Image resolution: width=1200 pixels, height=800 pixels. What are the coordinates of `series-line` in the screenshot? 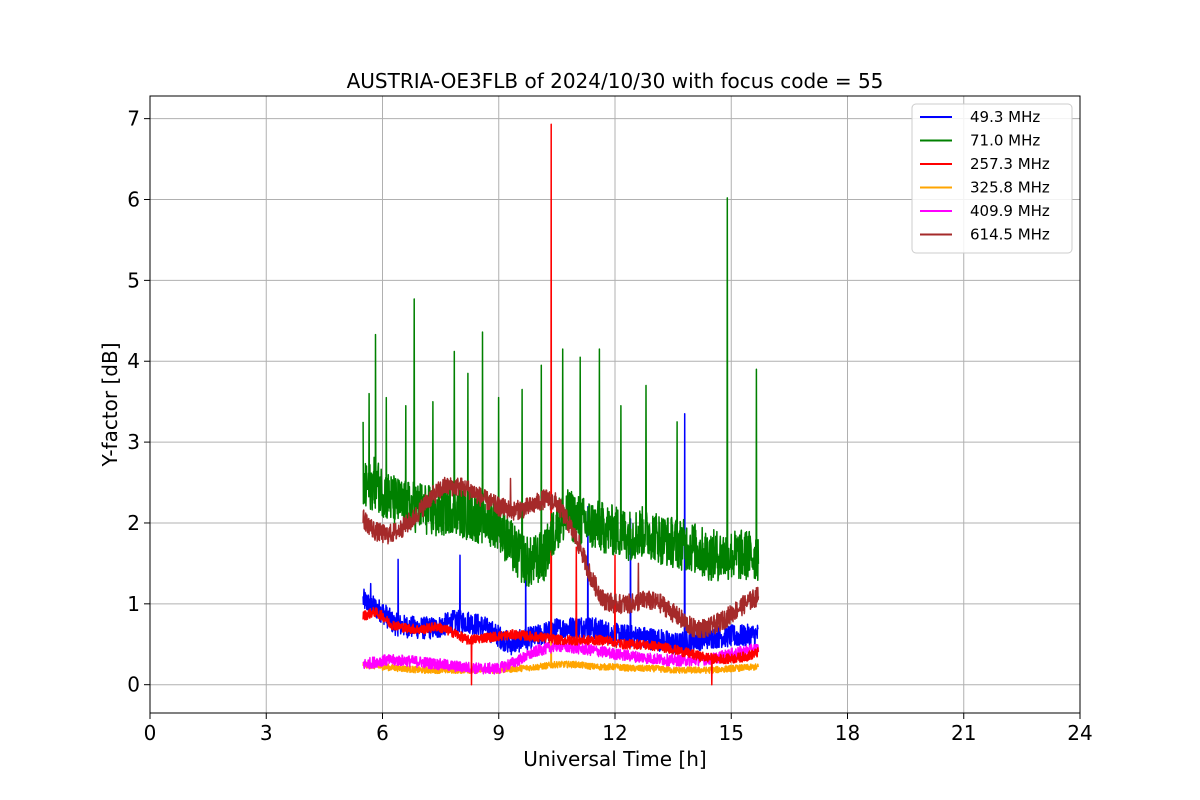 It's located at (561, 557).